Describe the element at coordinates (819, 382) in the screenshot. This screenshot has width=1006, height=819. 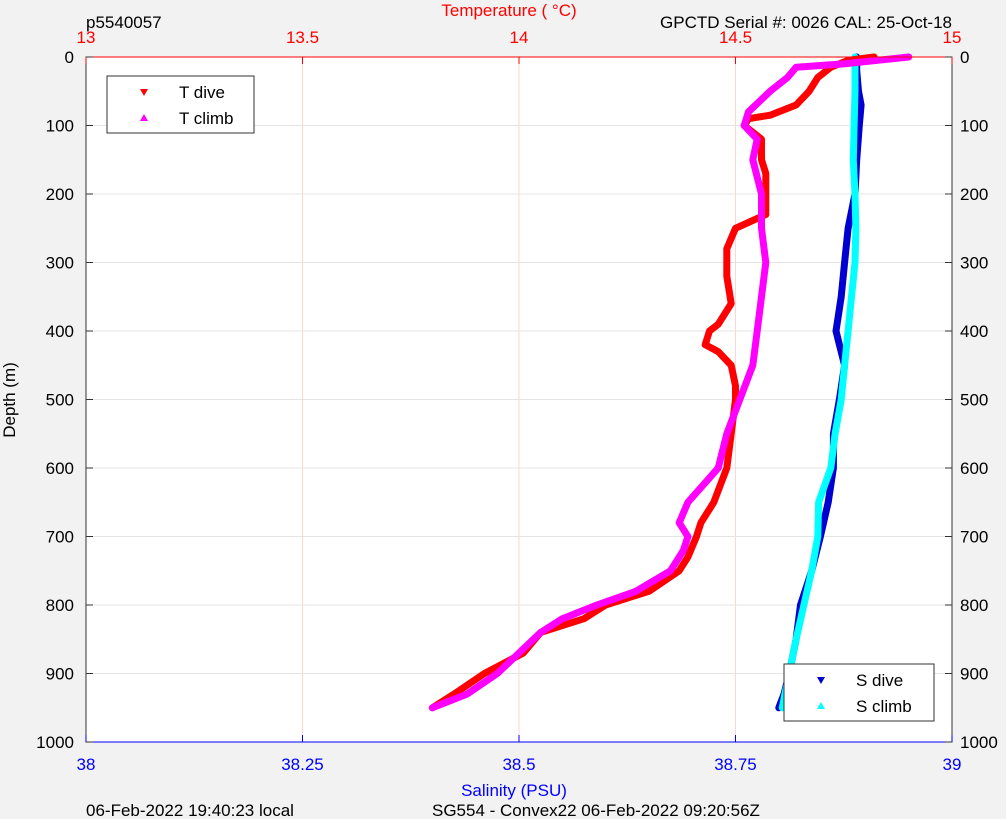
I see `series-line-s-climb` at that location.